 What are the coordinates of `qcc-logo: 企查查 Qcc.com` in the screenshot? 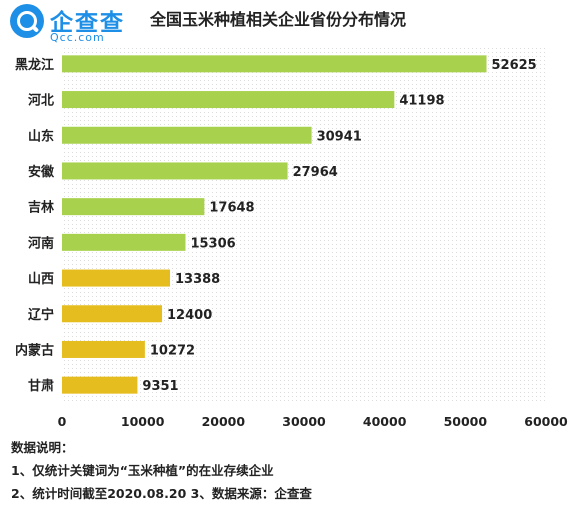 It's located at (80, 25).